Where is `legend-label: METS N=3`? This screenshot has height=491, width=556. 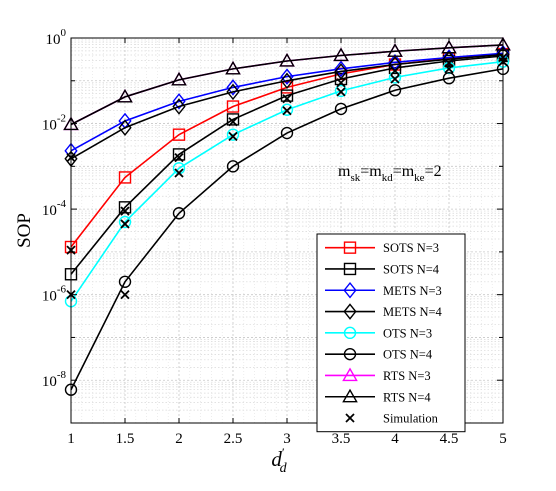
legend-label: METS N=3 is located at coordinates (412, 291).